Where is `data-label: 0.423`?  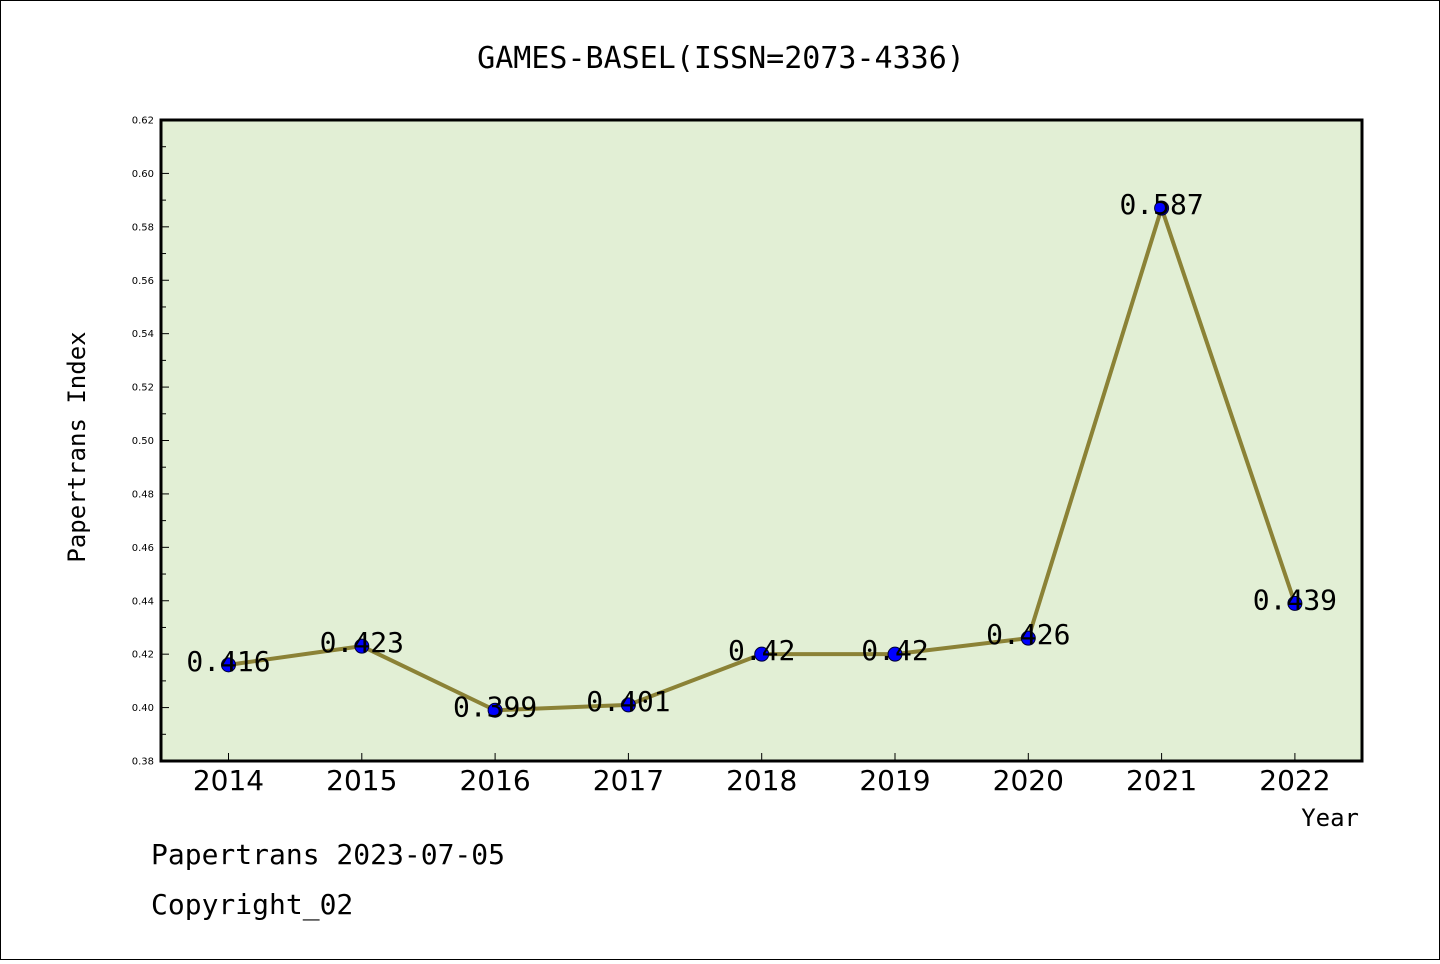
data-label: 0.423 is located at coordinates (362, 642).